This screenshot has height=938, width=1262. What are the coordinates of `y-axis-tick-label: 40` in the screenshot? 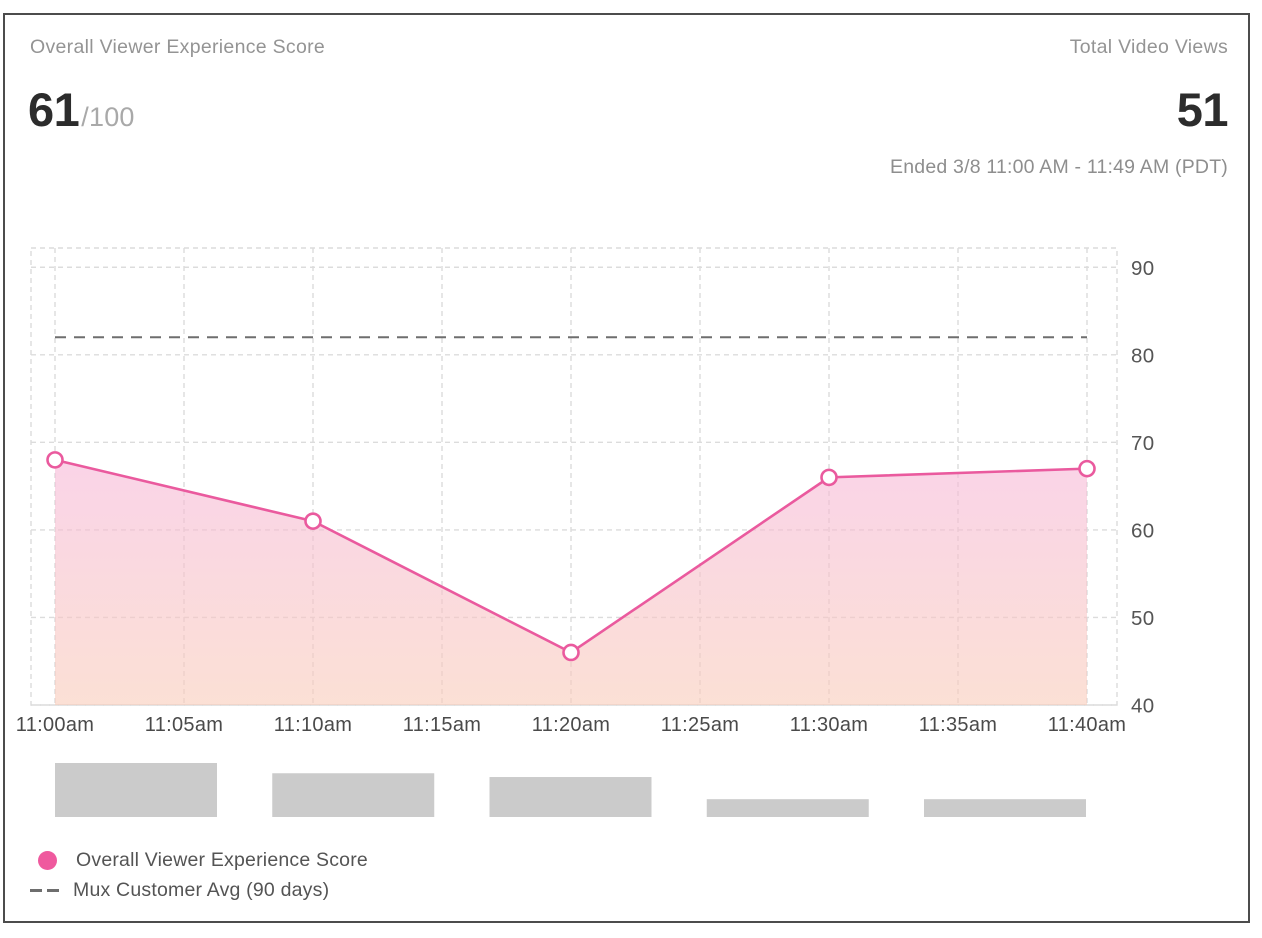 It's located at (1142, 706).